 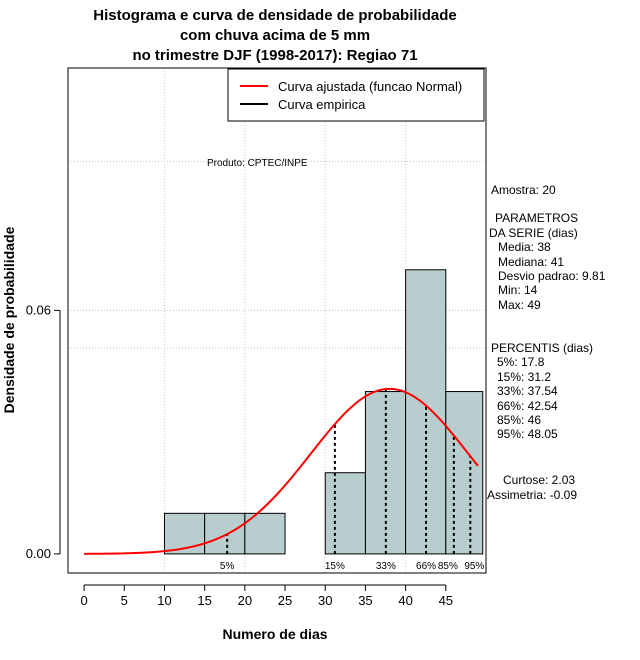 What do you see at coordinates (275, 35) in the screenshot?
I see `chart-title-line-2: com chuva acima de 5 mm` at bounding box center [275, 35].